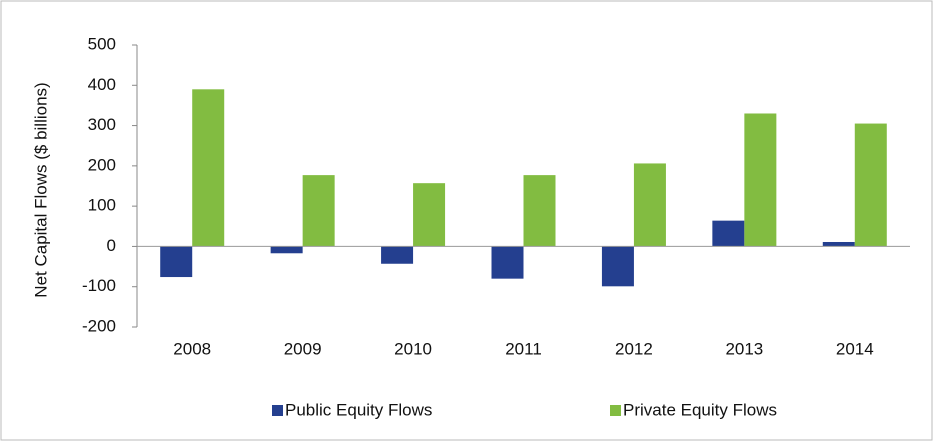  What do you see at coordinates (303, 348) in the screenshot?
I see `x-tick-label: 2009` at bounding box center [303, 348].